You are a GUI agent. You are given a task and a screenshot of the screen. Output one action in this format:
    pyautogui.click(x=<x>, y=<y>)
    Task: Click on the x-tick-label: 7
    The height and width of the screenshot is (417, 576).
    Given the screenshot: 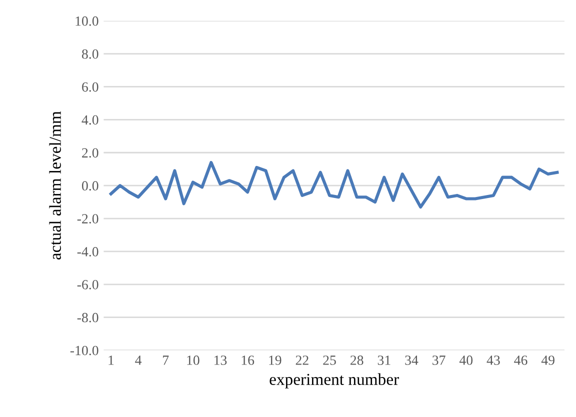 What is the action you would take?
    pyautogui.click(x=166, y=360)
    